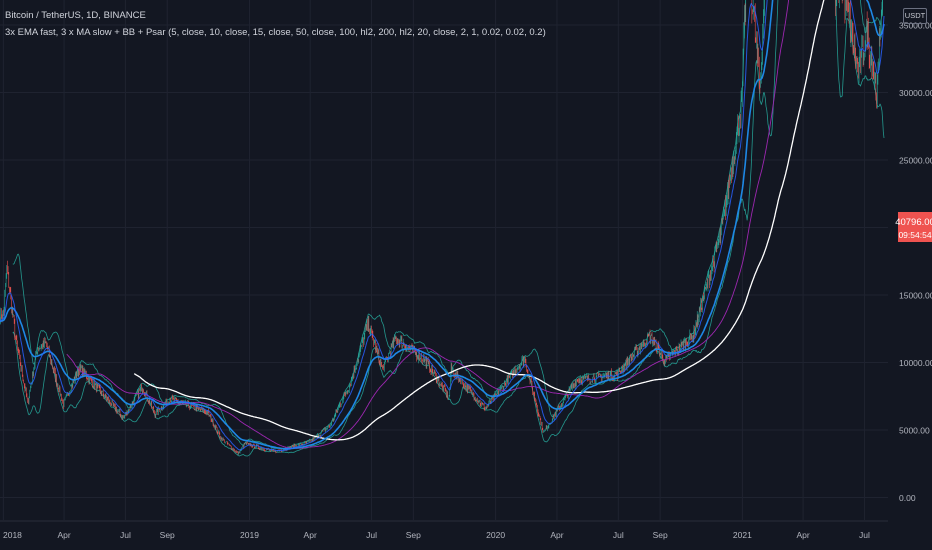  What do you see at coordinates (12, 535) in the screenshot?
I see `x-tick-label: 2018` at bounding box center [12, 535].